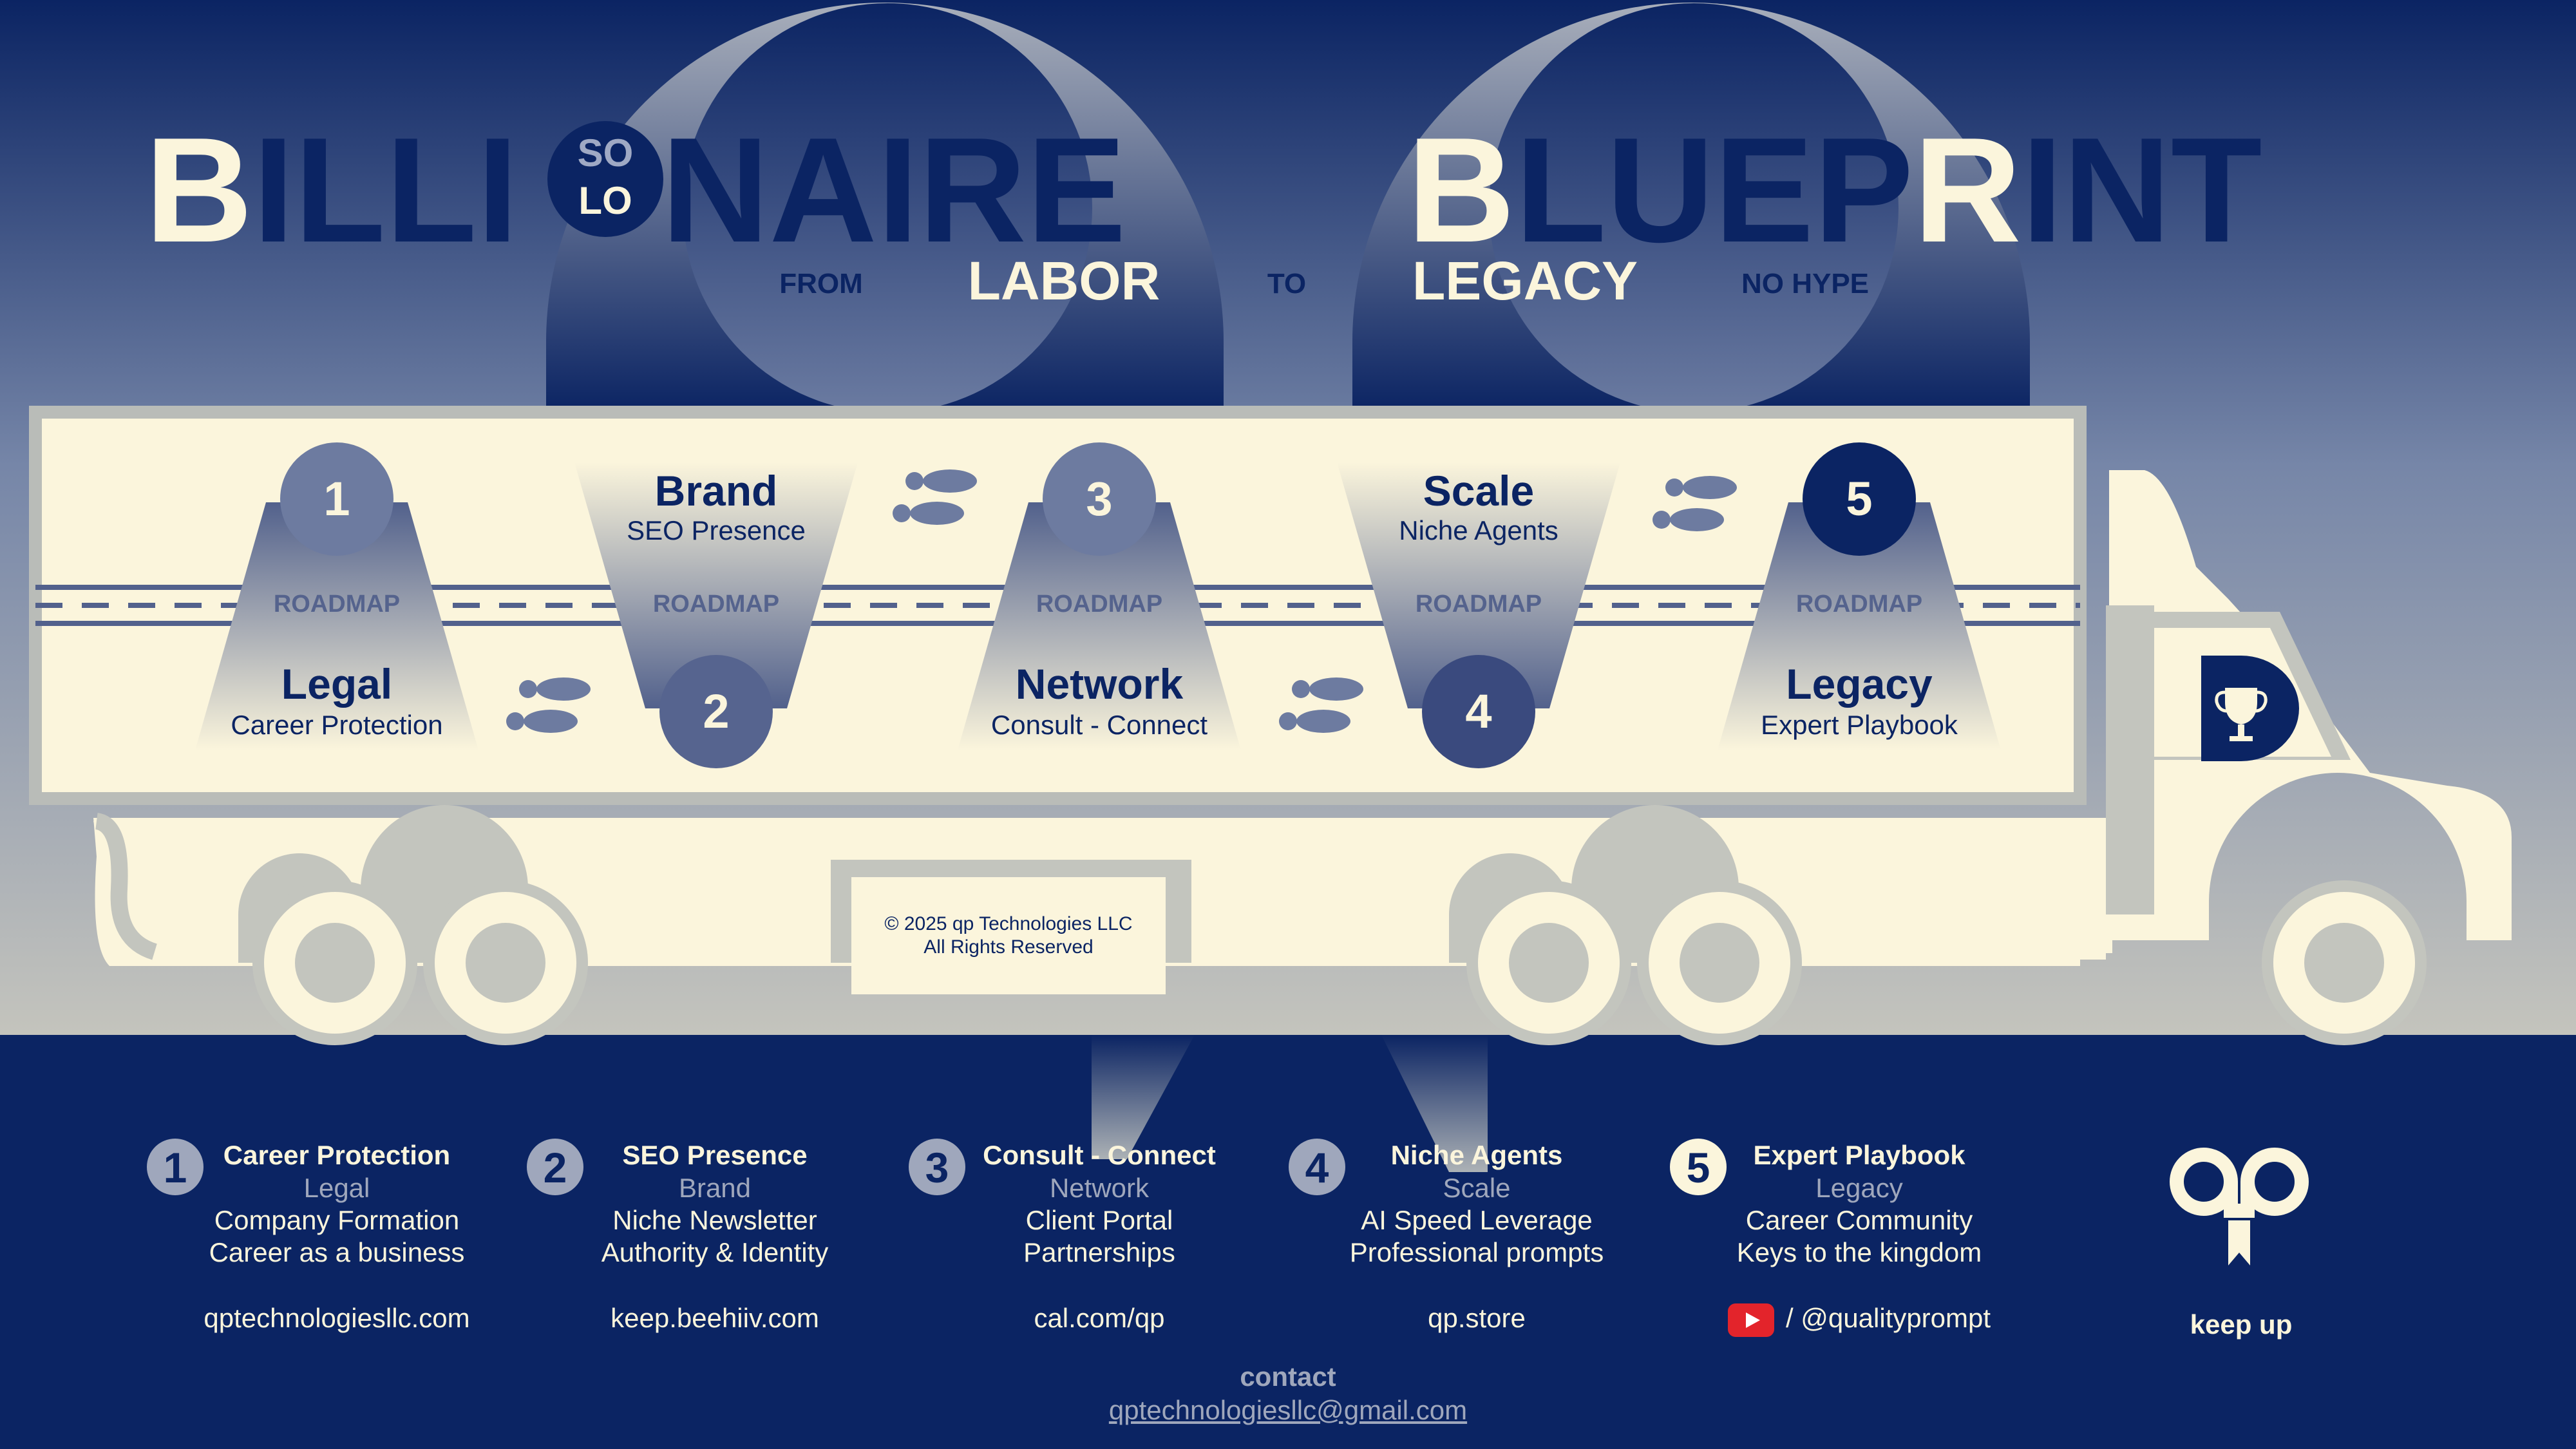 The height and width of the screenshot is (1449, 2576). What do you see at coordinates (337, 1155) in the screenshot?
I see `footer-col-heading: Career Protection` at bounding box center [337, 1155].